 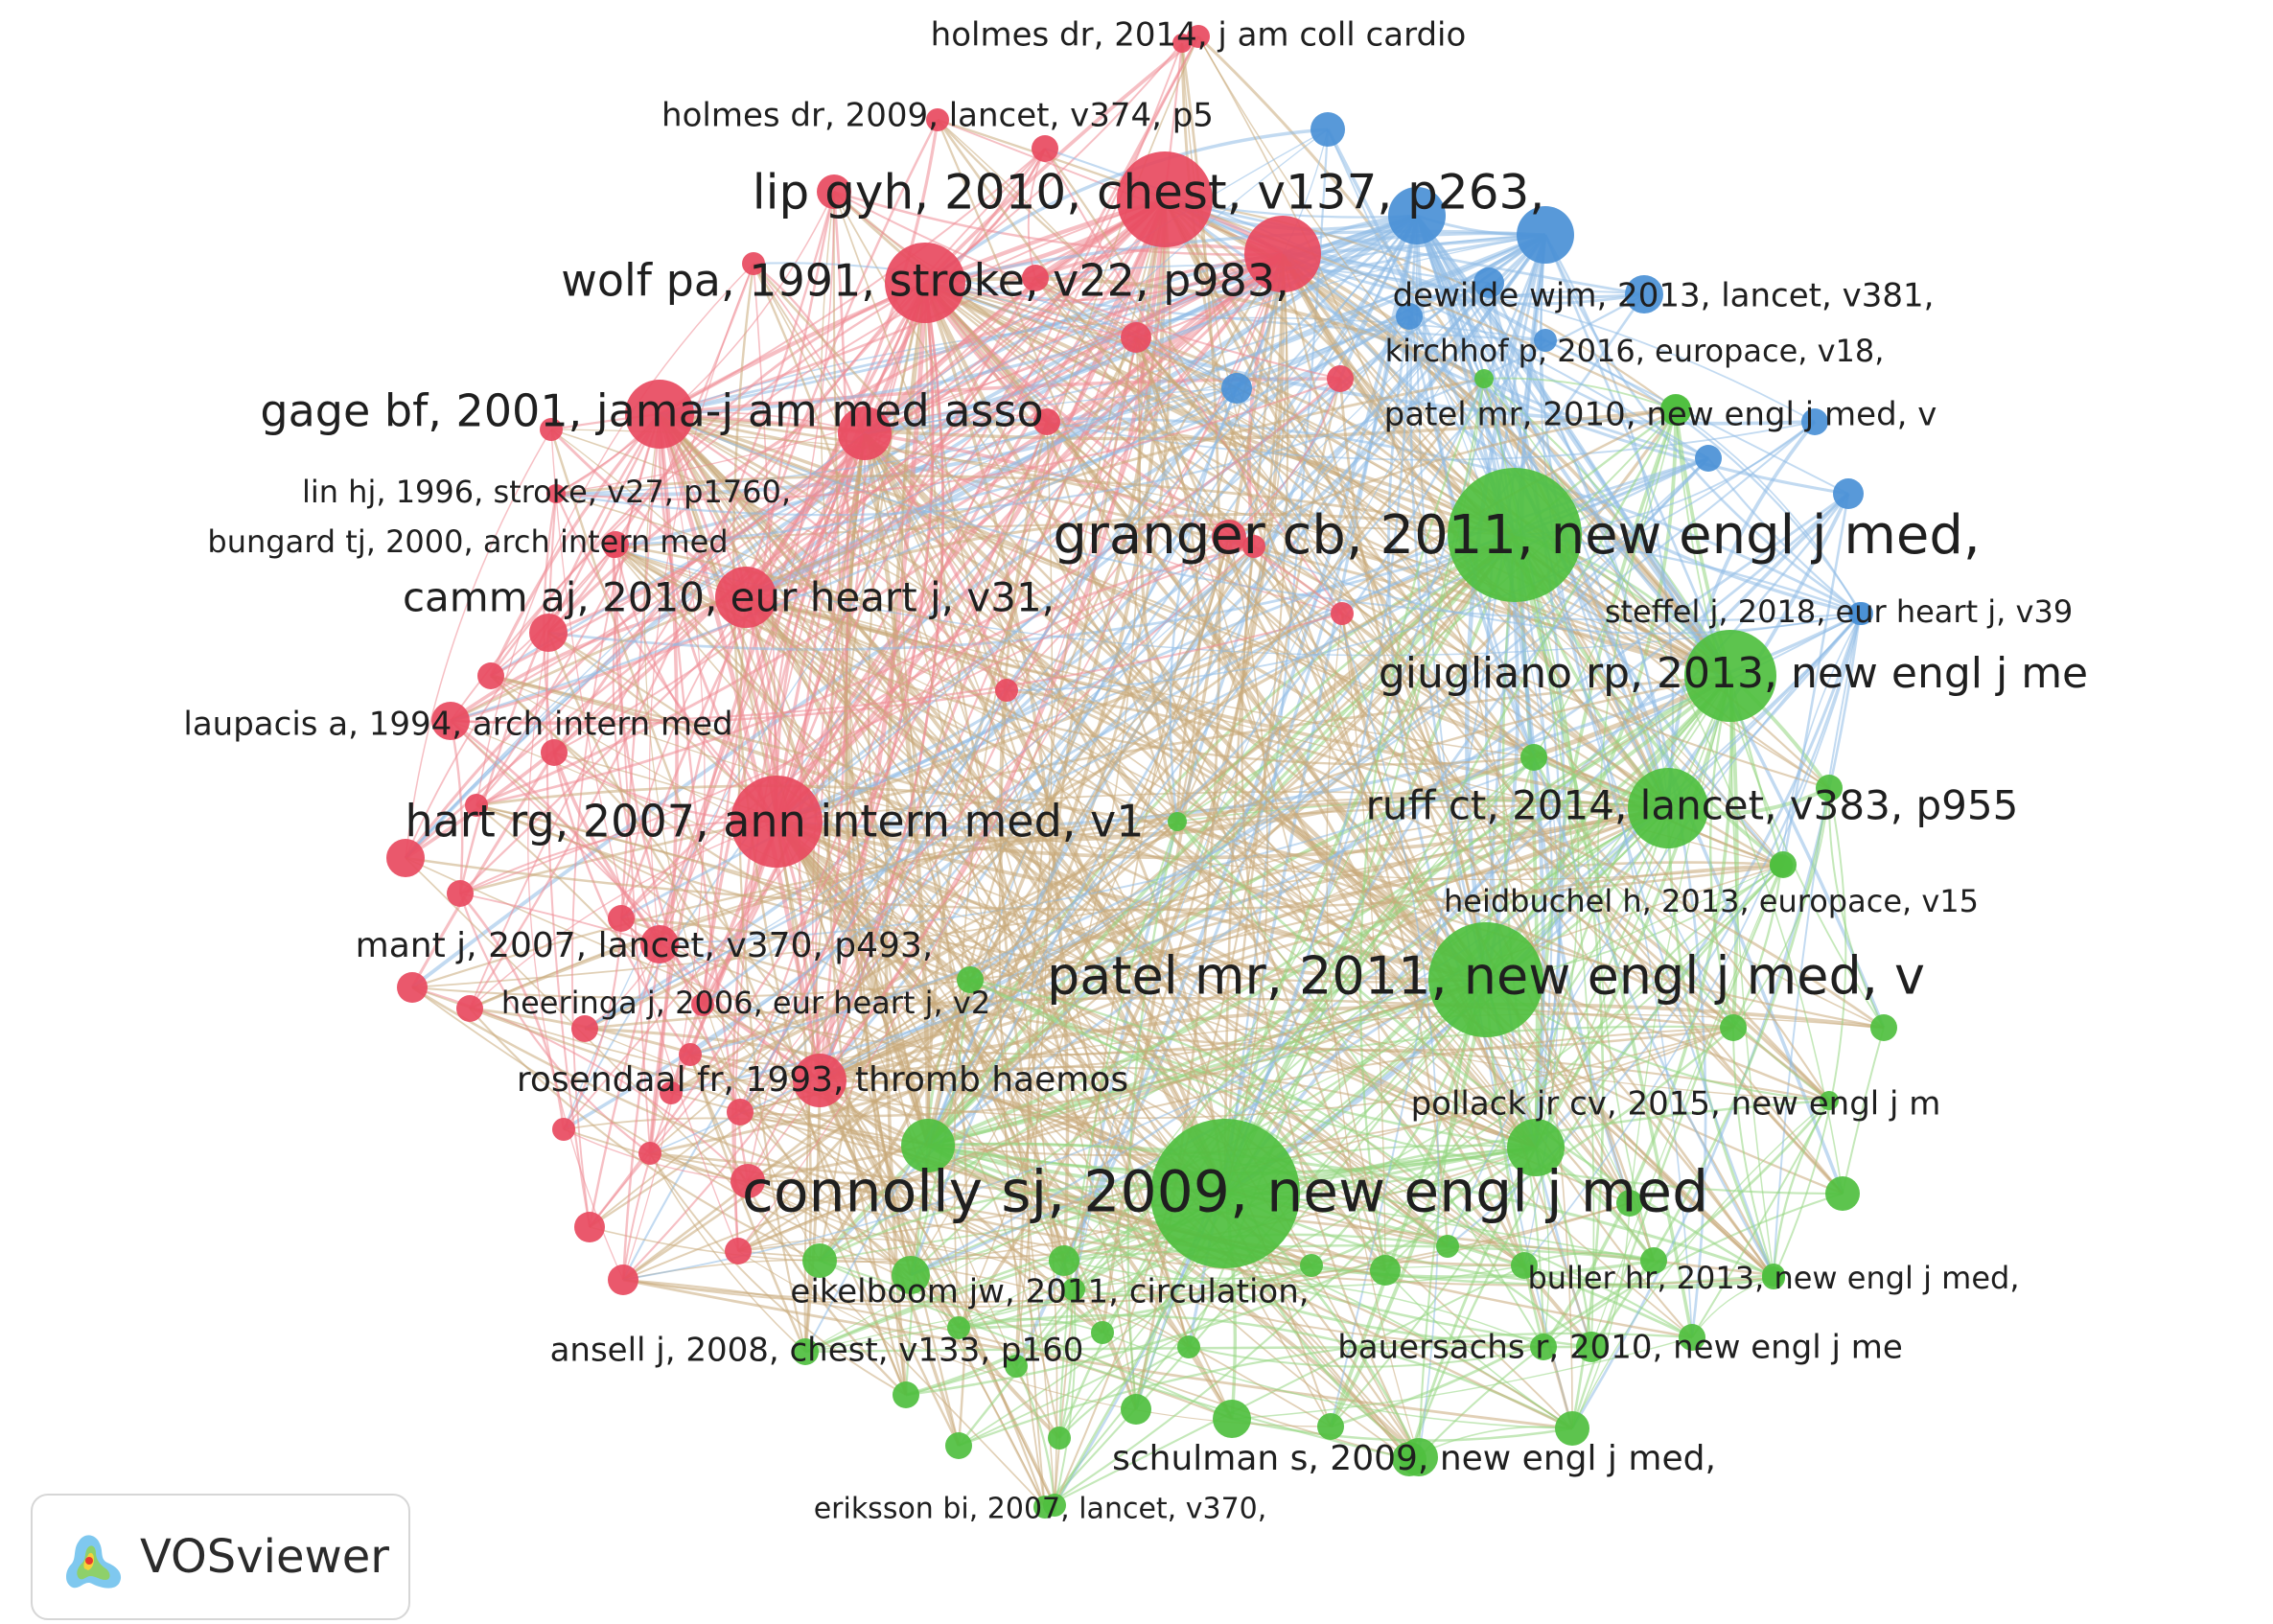 What do you see at coordinates (556, 493) in the screenshot?
I see `node-n6` at bounding box center [556, 493].